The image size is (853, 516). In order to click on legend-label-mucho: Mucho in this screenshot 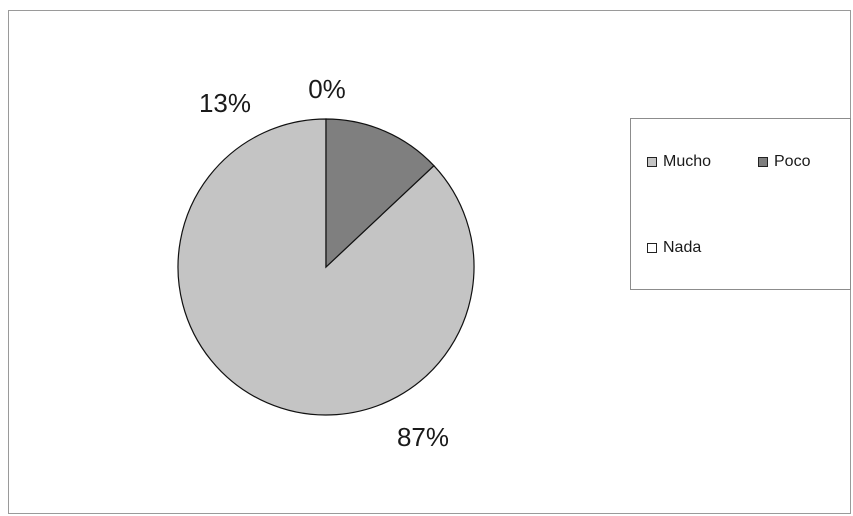, I will do `click(687, 161)`.